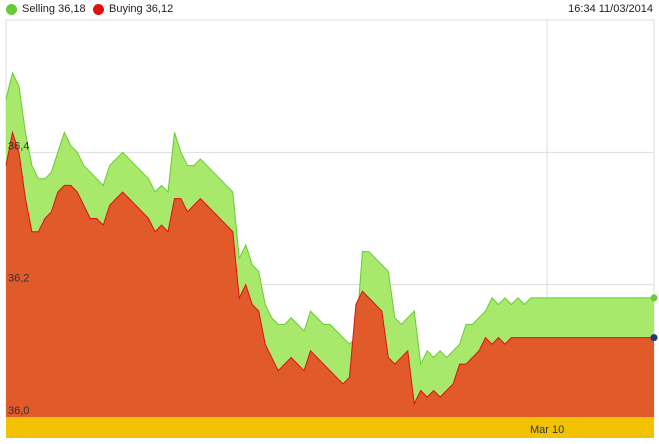 The width and height of the screenshot is (659, 444). Describe the element at coordinates (54, 9) in the screenshot. I see `legend-selling-label: Selling 36,18` at that location.